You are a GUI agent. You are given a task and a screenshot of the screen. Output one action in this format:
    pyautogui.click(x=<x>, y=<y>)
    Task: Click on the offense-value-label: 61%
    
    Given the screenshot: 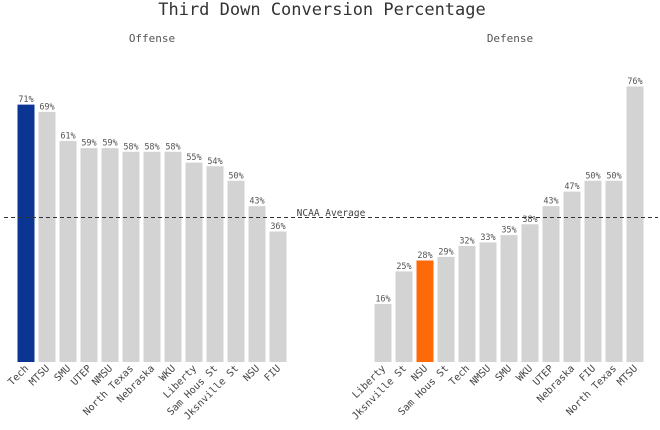 What is the action you would take?
    pyautogui.click(x=67, y=136)
    